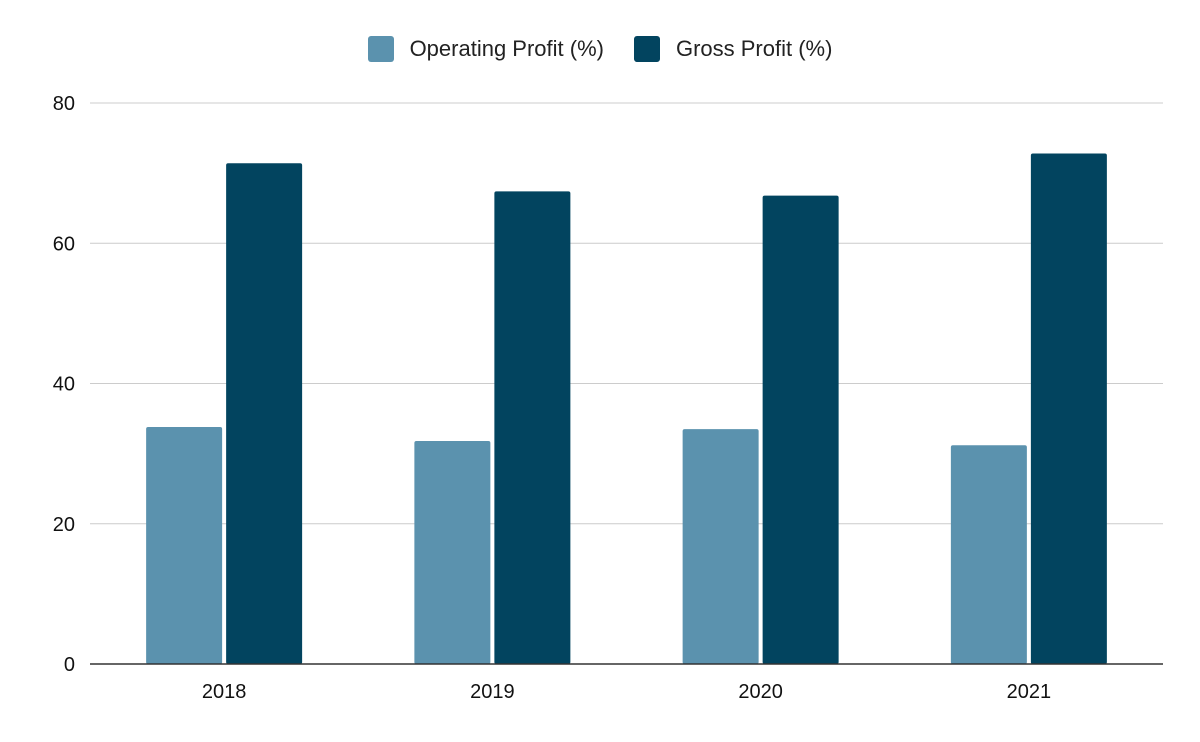  I want to click on y-tick-label: 40, so click(64, 385).